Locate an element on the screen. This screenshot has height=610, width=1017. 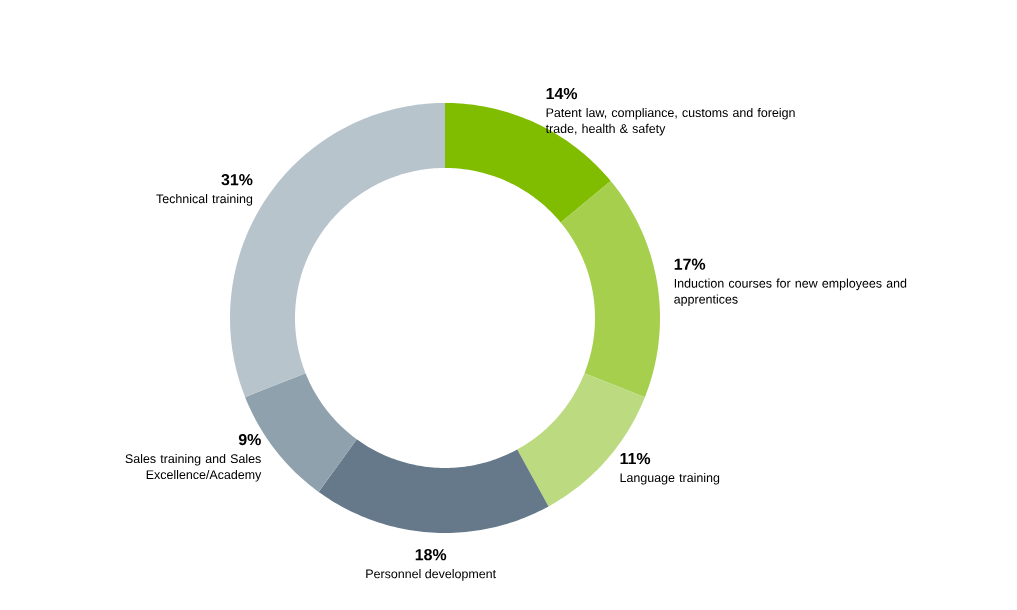
slice-label: Language training is located at coordinates (670, 478).